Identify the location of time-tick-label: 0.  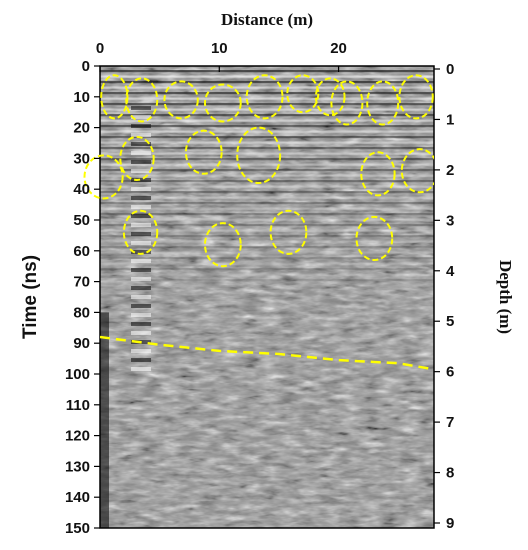
(86, 66).